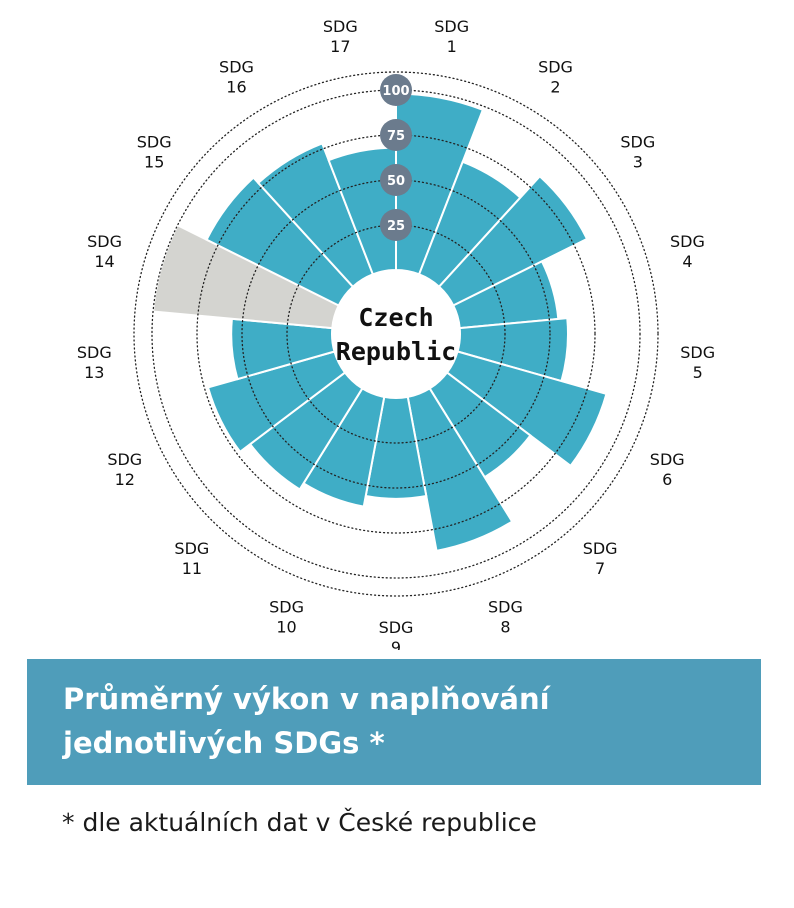 The height and width of the screenshot is (908, 794). What do you see at coordinates (395, 317) in the screenshot?
I see `center-label-line-1: Czech` at bounding box center [395, 317].